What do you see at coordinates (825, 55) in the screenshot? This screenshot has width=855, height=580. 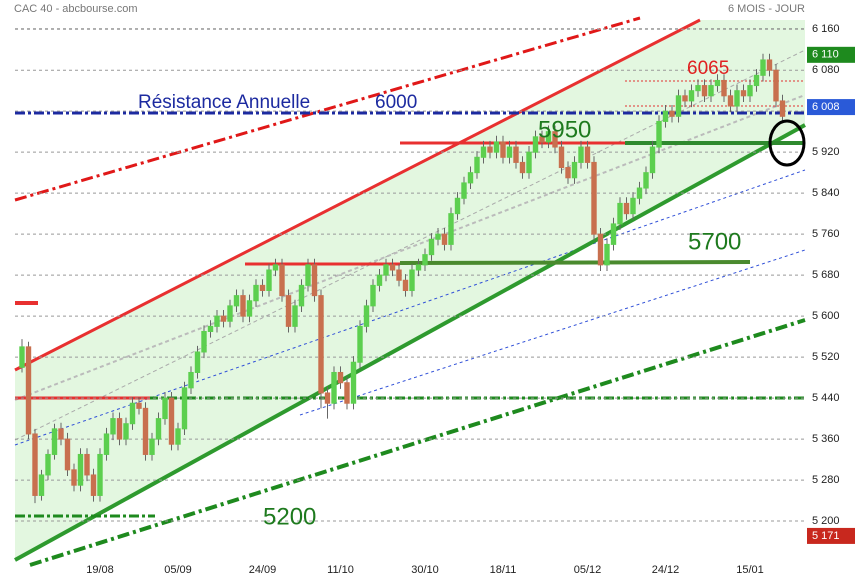 I see `price-marker-label: 6 110` at bounding box center [825, 55].